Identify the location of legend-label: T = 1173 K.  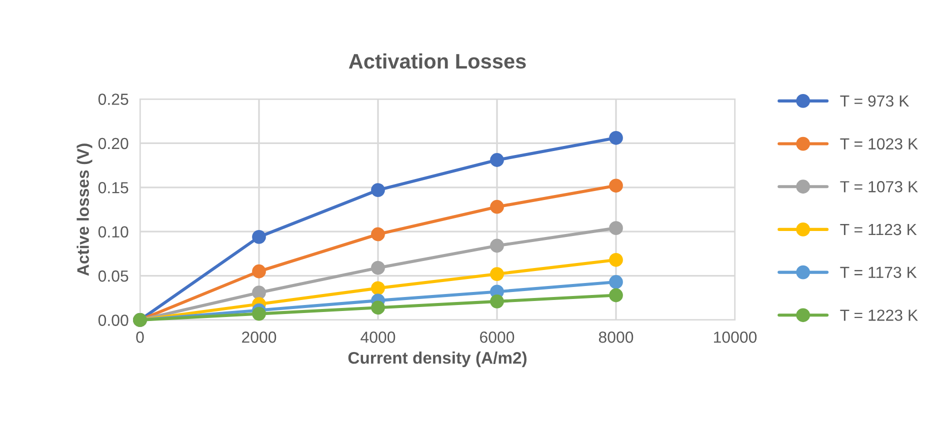
(878, 272).